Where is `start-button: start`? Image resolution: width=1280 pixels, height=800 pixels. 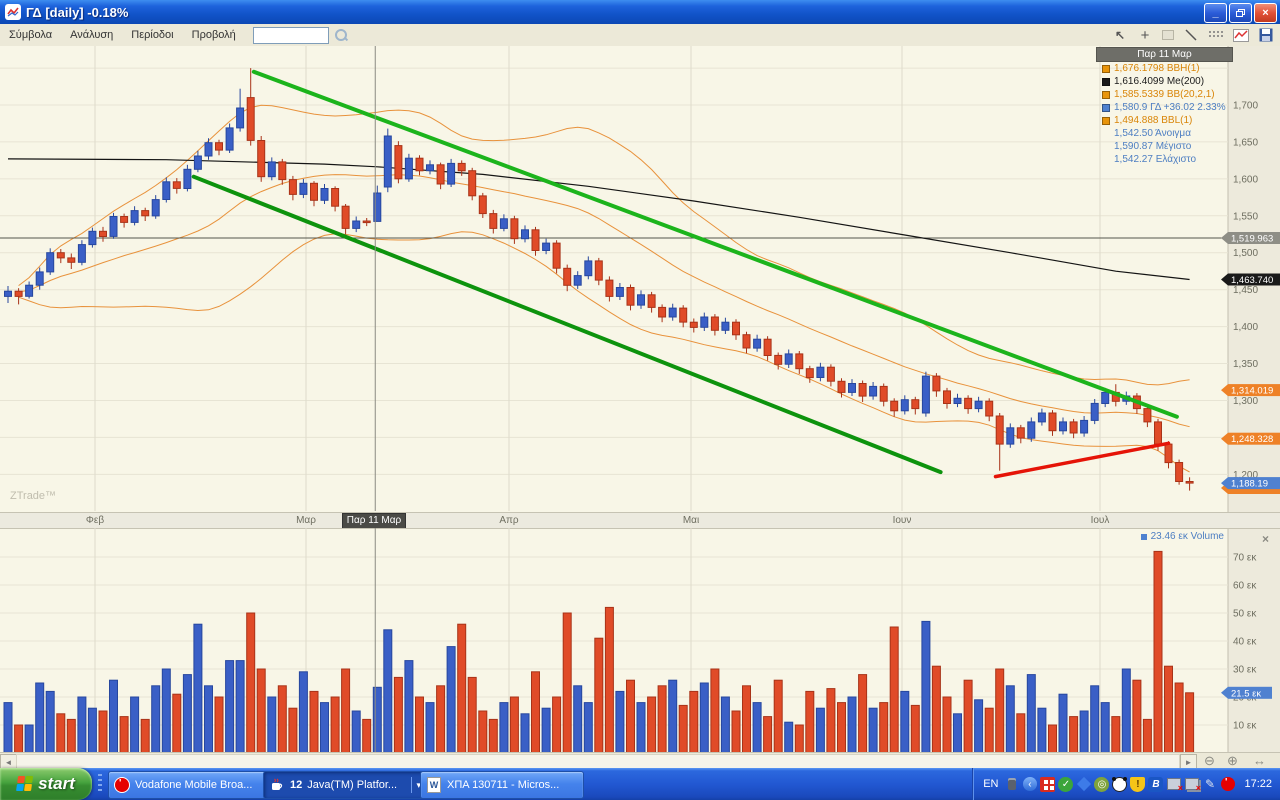
start-button: start is located at coordinates (46, 784).